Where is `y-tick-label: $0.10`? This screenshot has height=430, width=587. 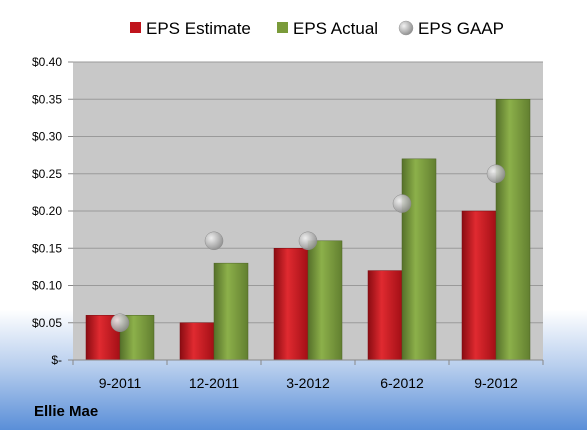
y-tick-label: $0.10 is located at coordinates (47, 286).